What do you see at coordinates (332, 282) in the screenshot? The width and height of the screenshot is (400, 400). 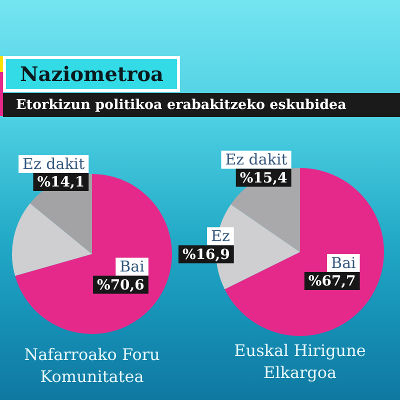 I see `data-label: %67,7` at bounding box center [332, 282].